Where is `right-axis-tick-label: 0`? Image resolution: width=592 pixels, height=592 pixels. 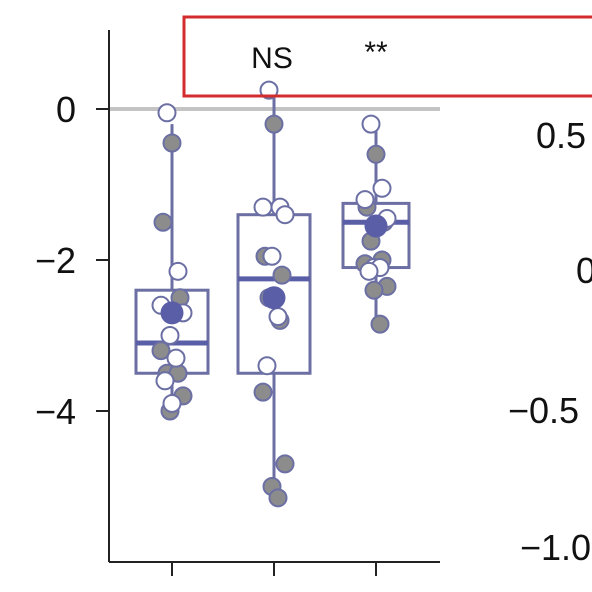
right-axis-tick-label: 0 is located at coordinates (584, 270).